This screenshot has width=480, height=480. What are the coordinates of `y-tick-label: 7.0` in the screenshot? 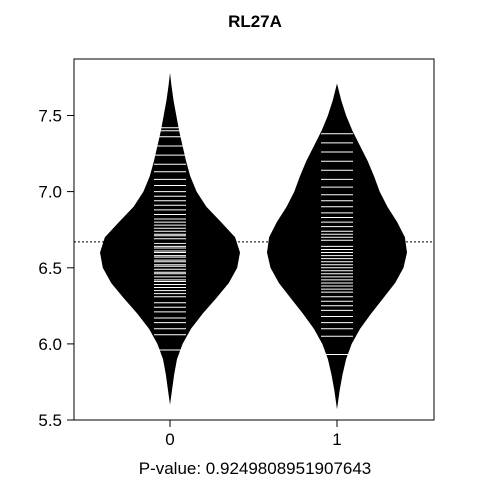 It's located at (50, 192).